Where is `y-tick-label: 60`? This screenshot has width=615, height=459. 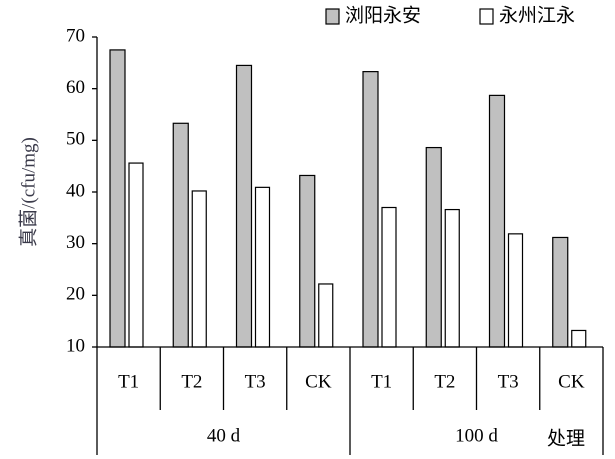 y-tick-label: 60 is located at coordinates (75, 87).